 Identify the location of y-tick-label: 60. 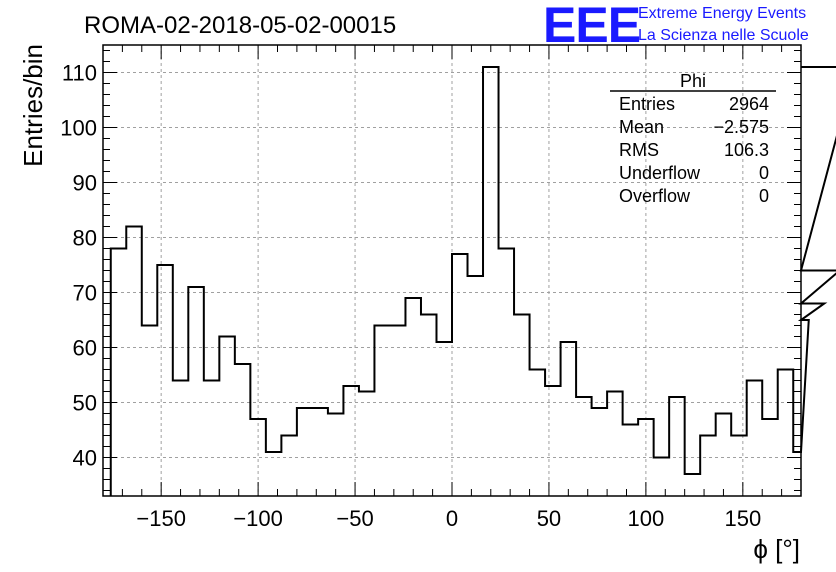
(85, 348).